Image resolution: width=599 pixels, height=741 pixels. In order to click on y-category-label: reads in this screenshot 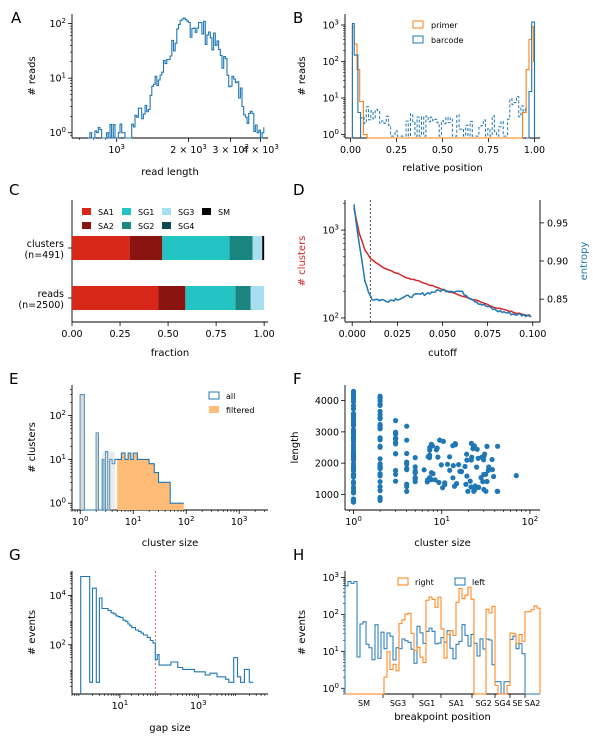, I will do `click(51, 294)`.